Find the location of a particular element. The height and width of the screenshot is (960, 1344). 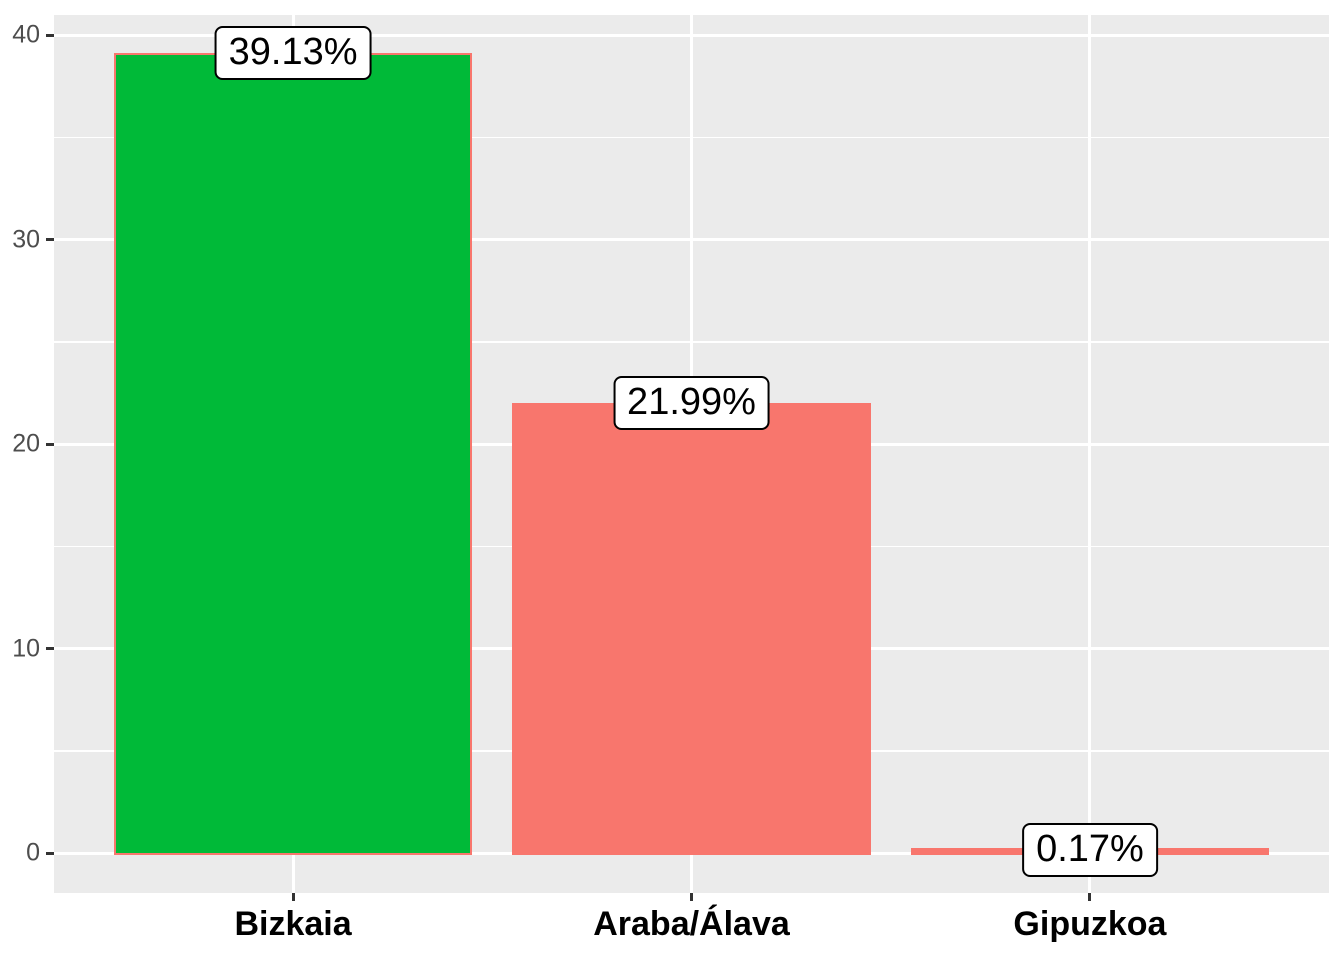

x-tick-label-araba-alava: Araba/Álava is located at coordinates (691, 924).